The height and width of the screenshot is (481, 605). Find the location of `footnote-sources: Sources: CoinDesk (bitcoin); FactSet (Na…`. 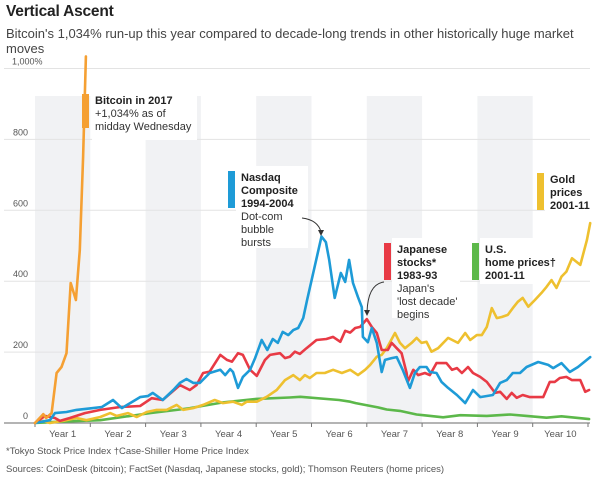

footnote-sources: Sources: CoinDesk (bitcoin); FactSet (Na… is located at coordinates (225, 469).